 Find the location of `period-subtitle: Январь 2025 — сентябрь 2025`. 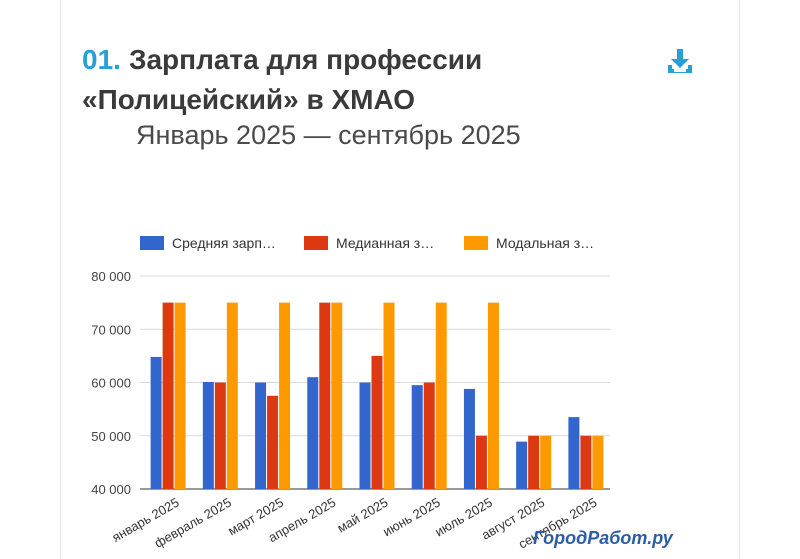

period-subtitle: Январь 2025 — сентябрь 2025 is located at coordinates (328, 135).